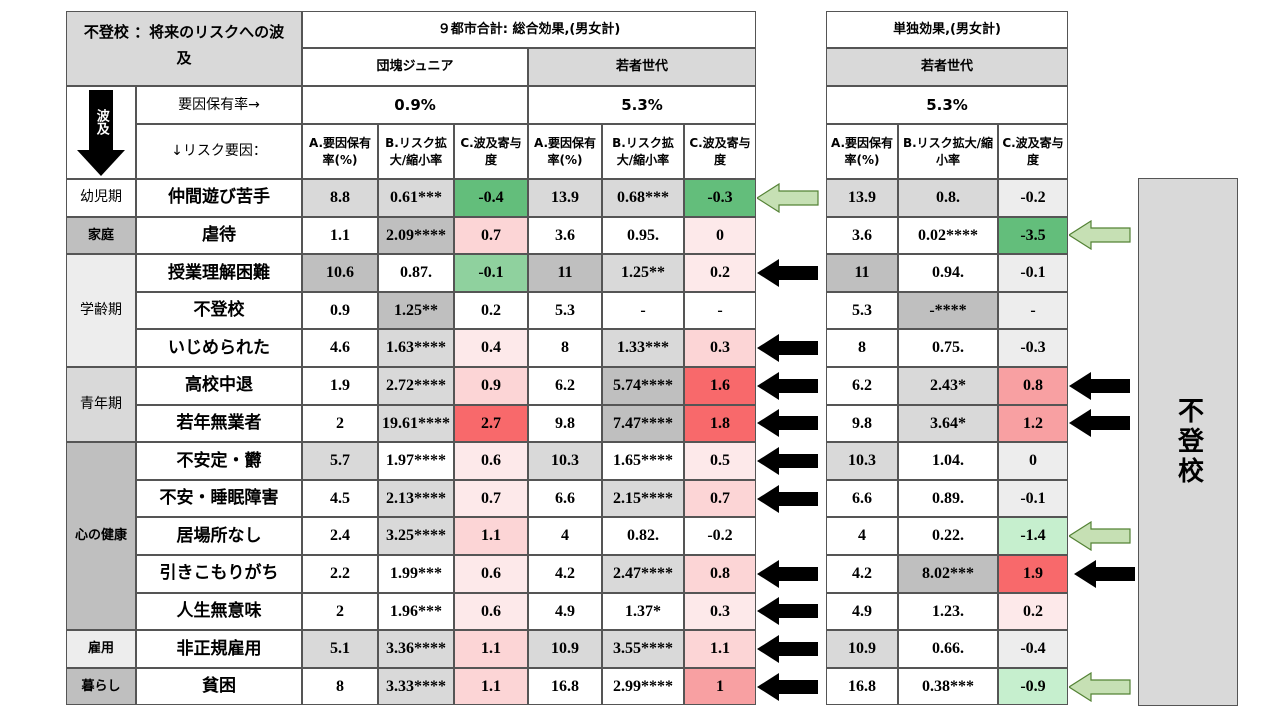 The width and height of the screenshot is (1280, 720). Describe the element at coordinates (184, 58) in the screenshot. I see `page-title-cont: 及` at that location.